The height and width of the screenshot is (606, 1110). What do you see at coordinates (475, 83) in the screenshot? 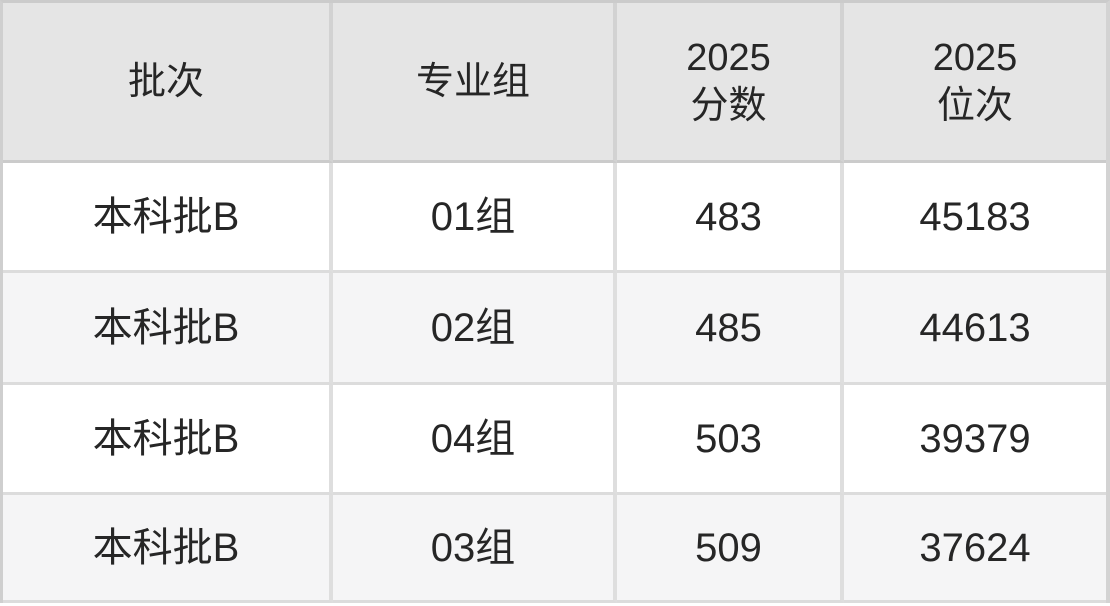
I see `column-header-group: 专业组` at bounding box center [475, 83].